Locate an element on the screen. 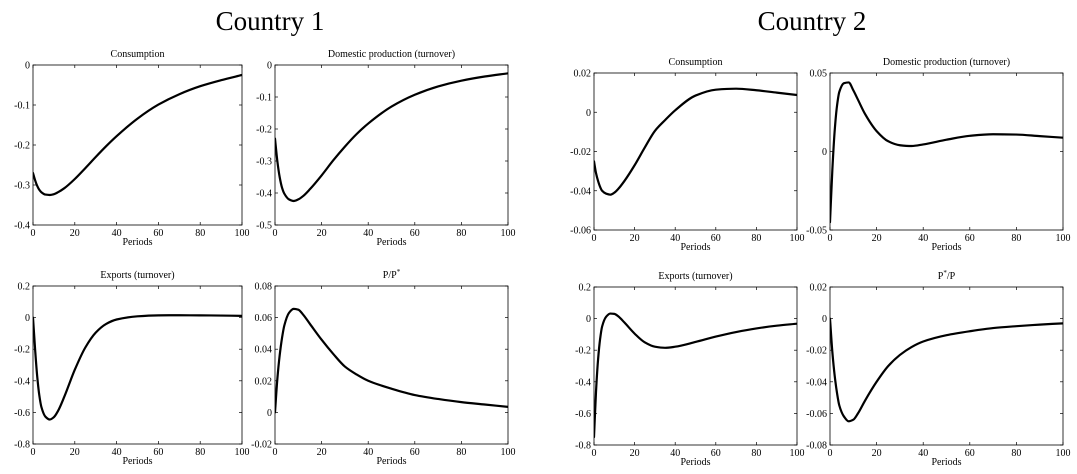  y-tick-label: 0.2 is located at coordinates (585, 288).